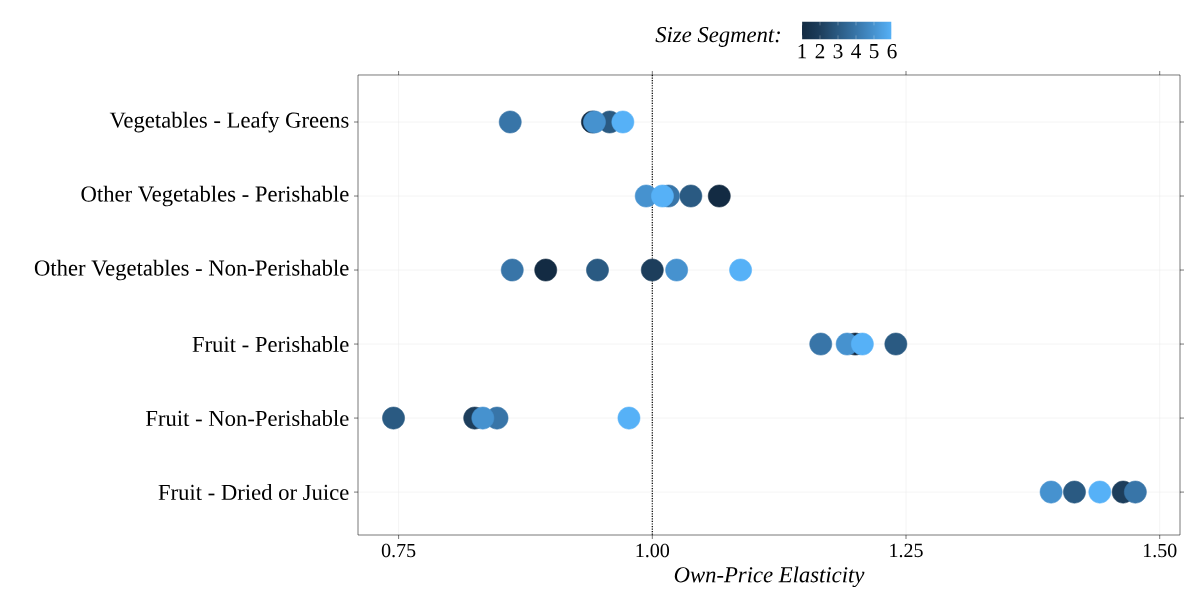  What do you see at coordinates (769, 577) in the screenshot?
I see `x-axis-title: Own-Price Elasticity` at bounding box center [769, 577].